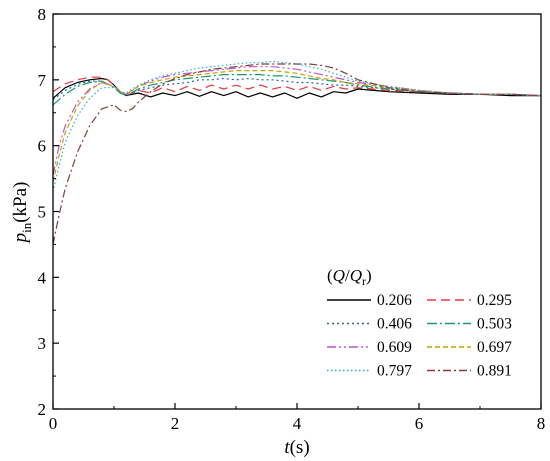 This screenshot has height=461, width=550. I want to click on series-line-0.206, so click(296, 88).